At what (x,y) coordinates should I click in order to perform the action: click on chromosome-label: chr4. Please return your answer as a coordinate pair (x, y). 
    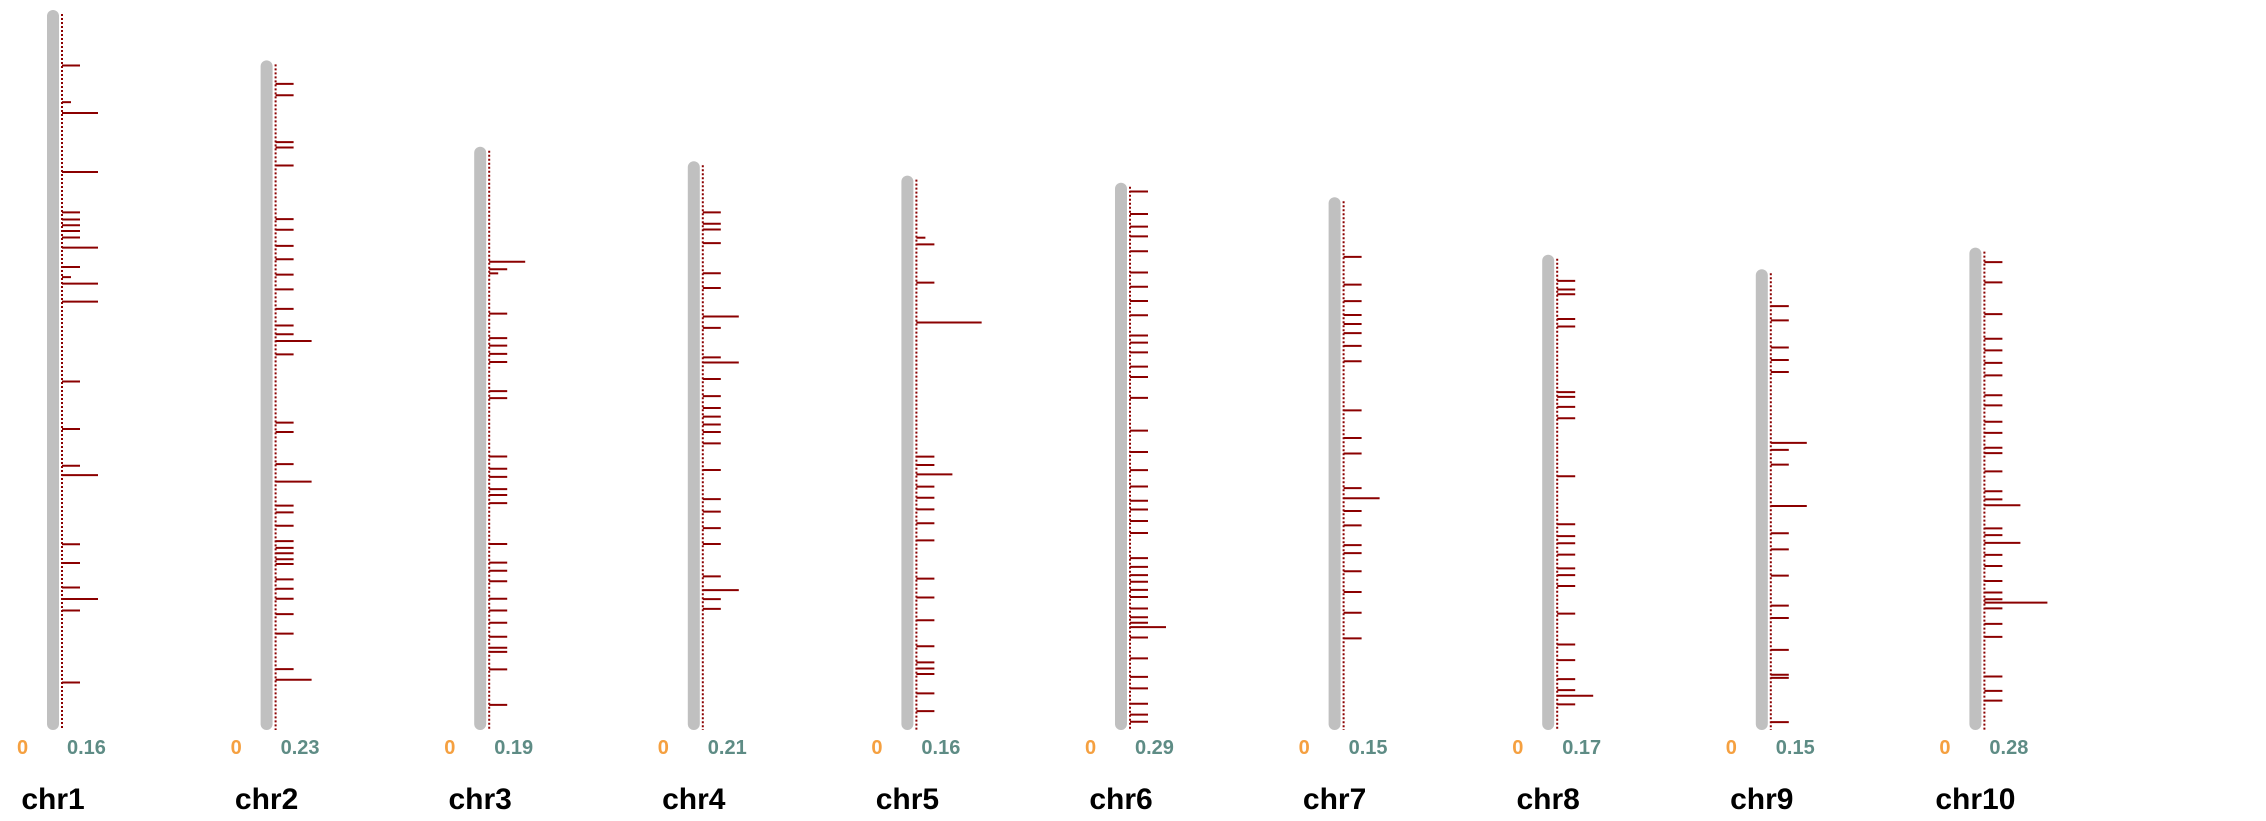
    Looking at the image, I should click on (694, 799).